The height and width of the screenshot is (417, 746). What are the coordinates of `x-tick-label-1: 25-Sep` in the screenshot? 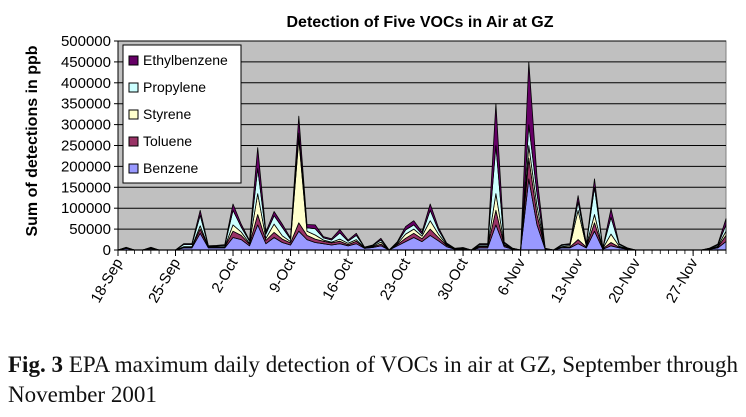 It's located at (164, 281).